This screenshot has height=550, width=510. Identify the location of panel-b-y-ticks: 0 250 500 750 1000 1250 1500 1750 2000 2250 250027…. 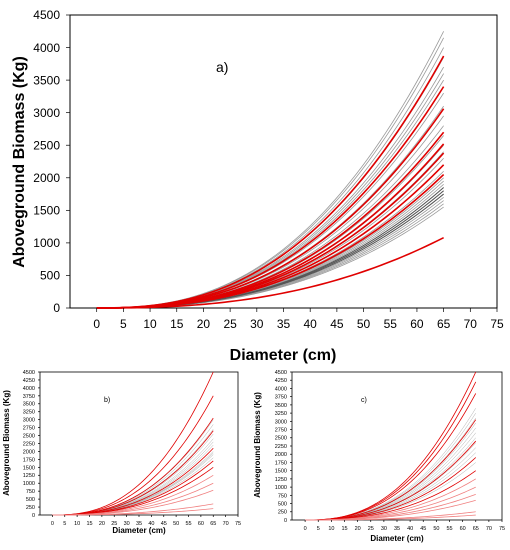
(31, 444).